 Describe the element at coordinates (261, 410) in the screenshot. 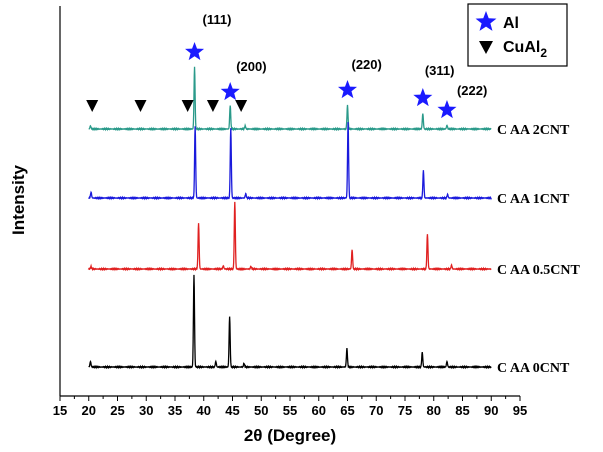

I see `x-tick-label: 50` at that location.